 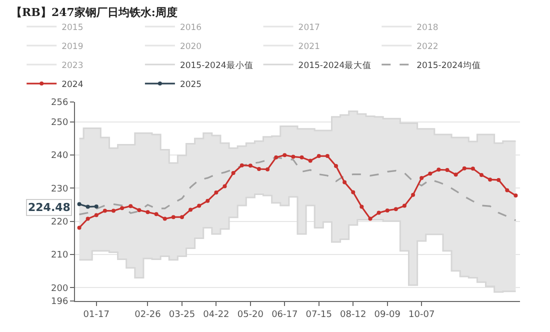 I want to click on y-tick-label: 256, so click(x=59, y=103).